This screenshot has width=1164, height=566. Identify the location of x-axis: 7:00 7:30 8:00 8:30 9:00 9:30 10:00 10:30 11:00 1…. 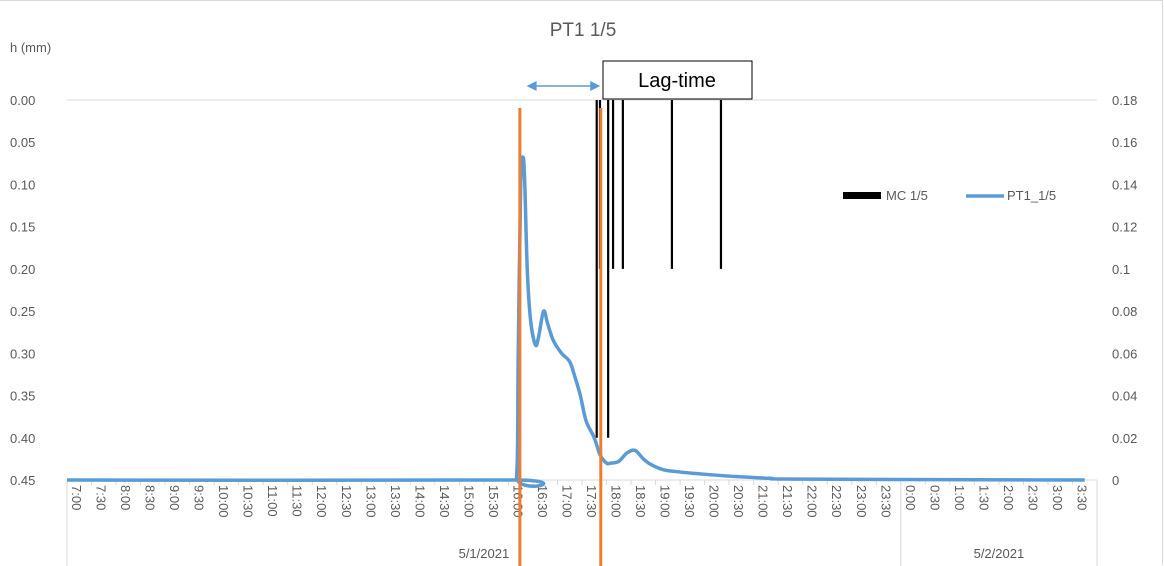
(582, 522).